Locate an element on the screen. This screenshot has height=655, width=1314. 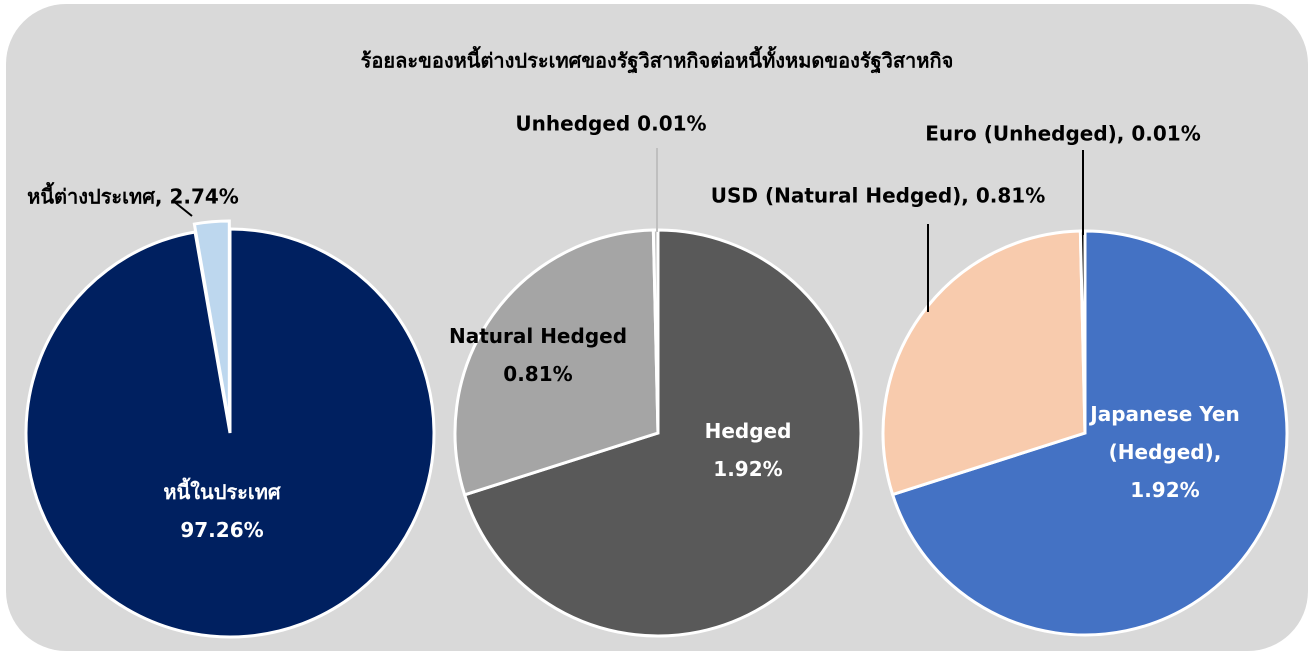
data-label: Natural Hedged 0.81% is located at coordinates (538, 355).